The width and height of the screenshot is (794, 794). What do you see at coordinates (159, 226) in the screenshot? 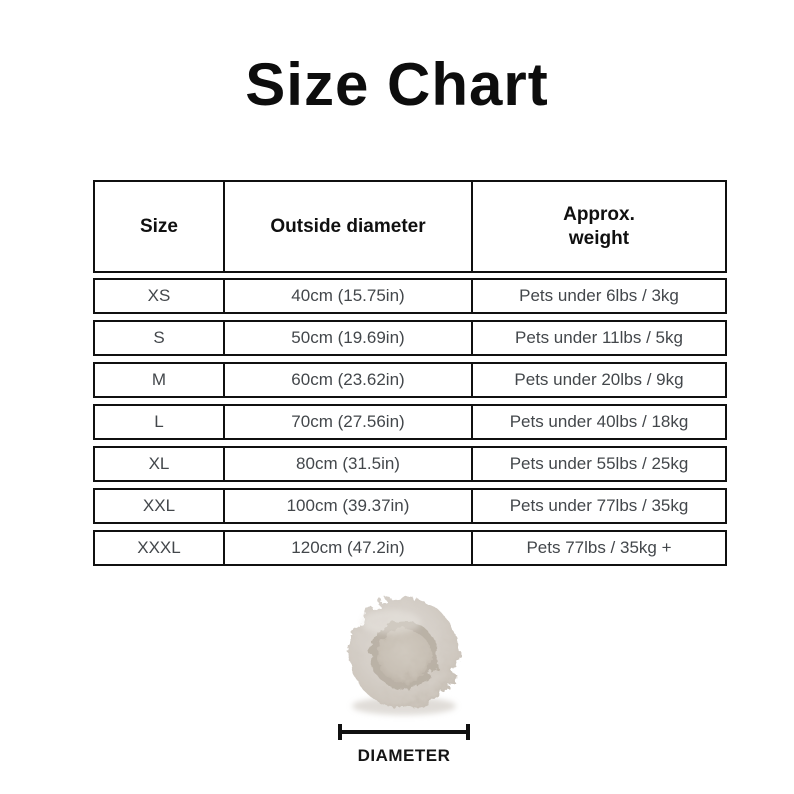
I see `header-size: Size` at bounding box center [159, 226].